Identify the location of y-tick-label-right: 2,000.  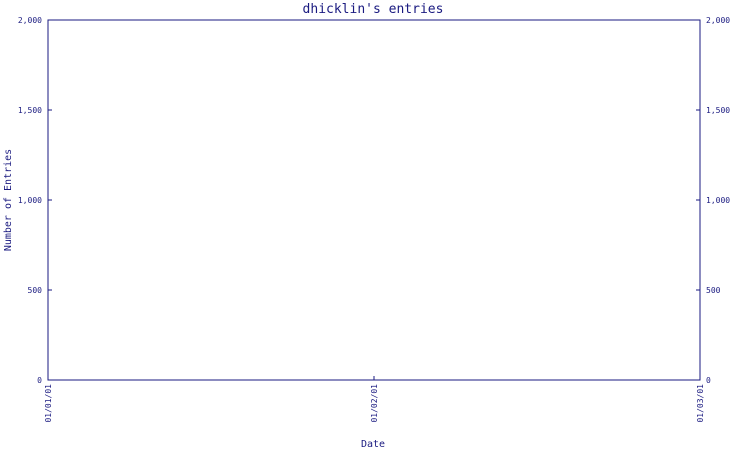
(718, 20).